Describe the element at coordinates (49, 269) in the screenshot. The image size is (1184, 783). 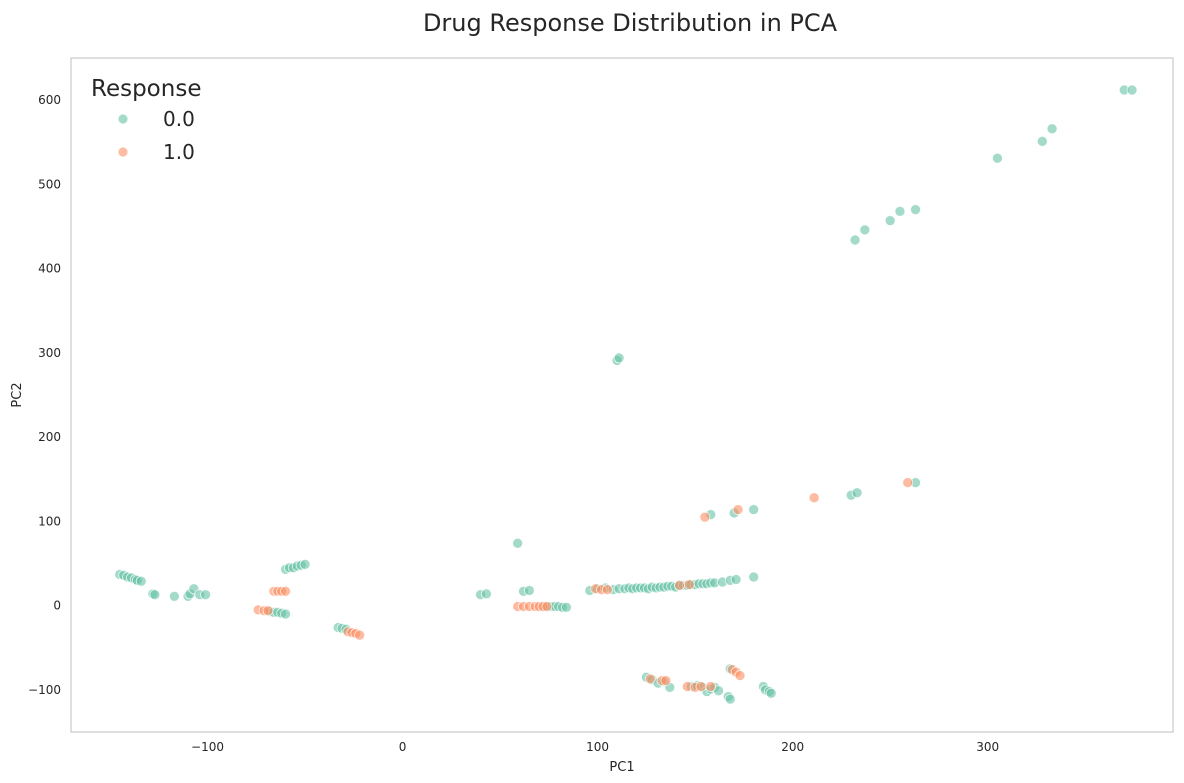
I see `y-tick-label: 400` at that location.